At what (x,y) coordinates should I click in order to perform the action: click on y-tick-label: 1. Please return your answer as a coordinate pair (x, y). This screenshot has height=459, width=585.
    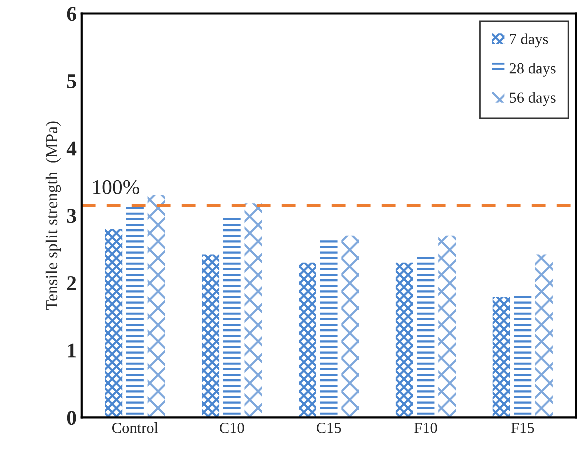
    Looking at the image, I should click on (72, 351).